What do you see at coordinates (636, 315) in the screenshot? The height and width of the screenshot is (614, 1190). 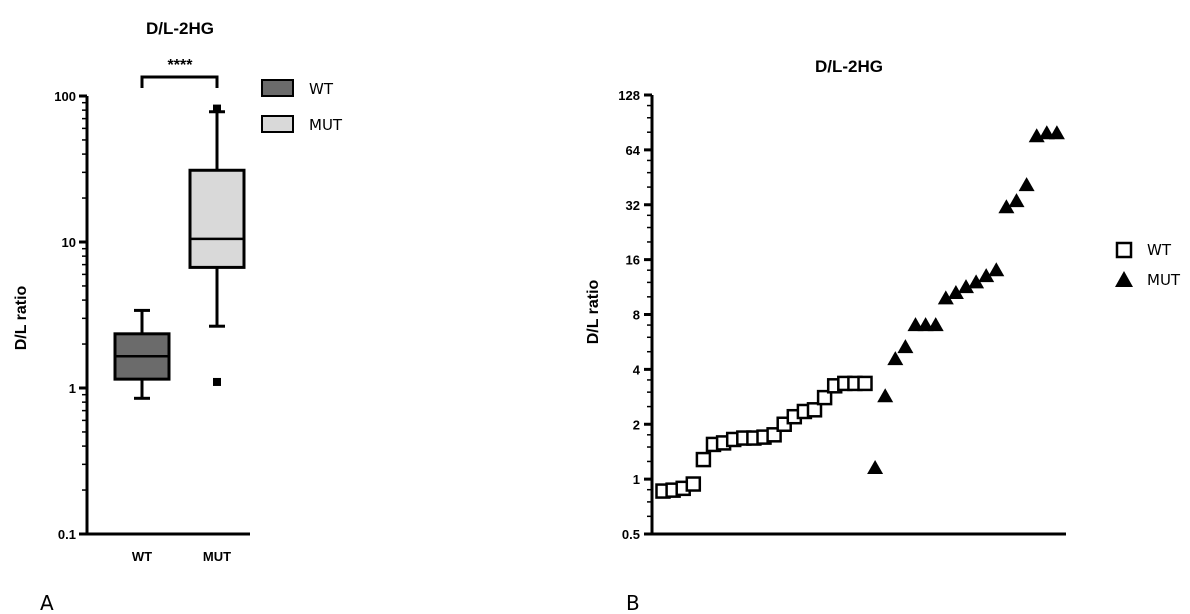 I see `panel-b-y-tick-label: 8` at bounding box center [636, 315].